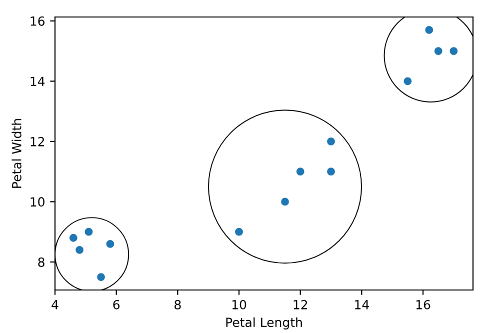  What do you see at coordinates (177, 305) in the screenshot?
I see `x-tick-label: 8` at bounding box center [177, 305].